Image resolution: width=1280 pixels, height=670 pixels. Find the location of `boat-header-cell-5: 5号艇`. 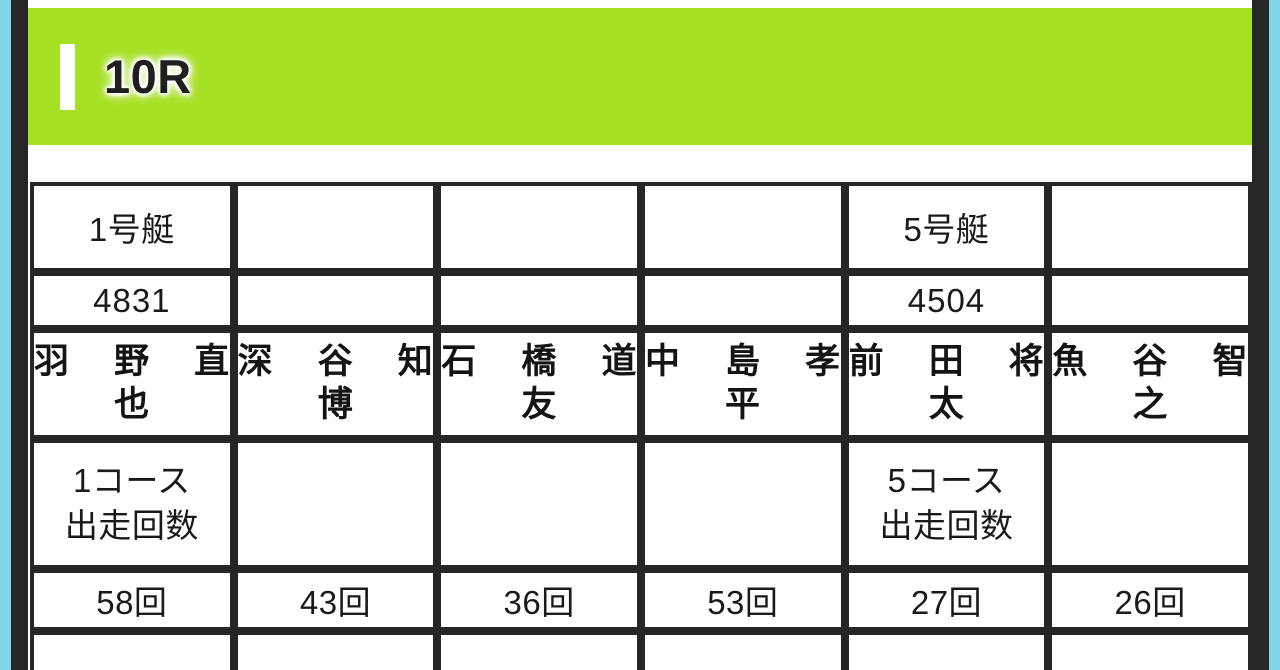

boat-header-cell-5: 5号艇 is located at coordinates (946, 227).